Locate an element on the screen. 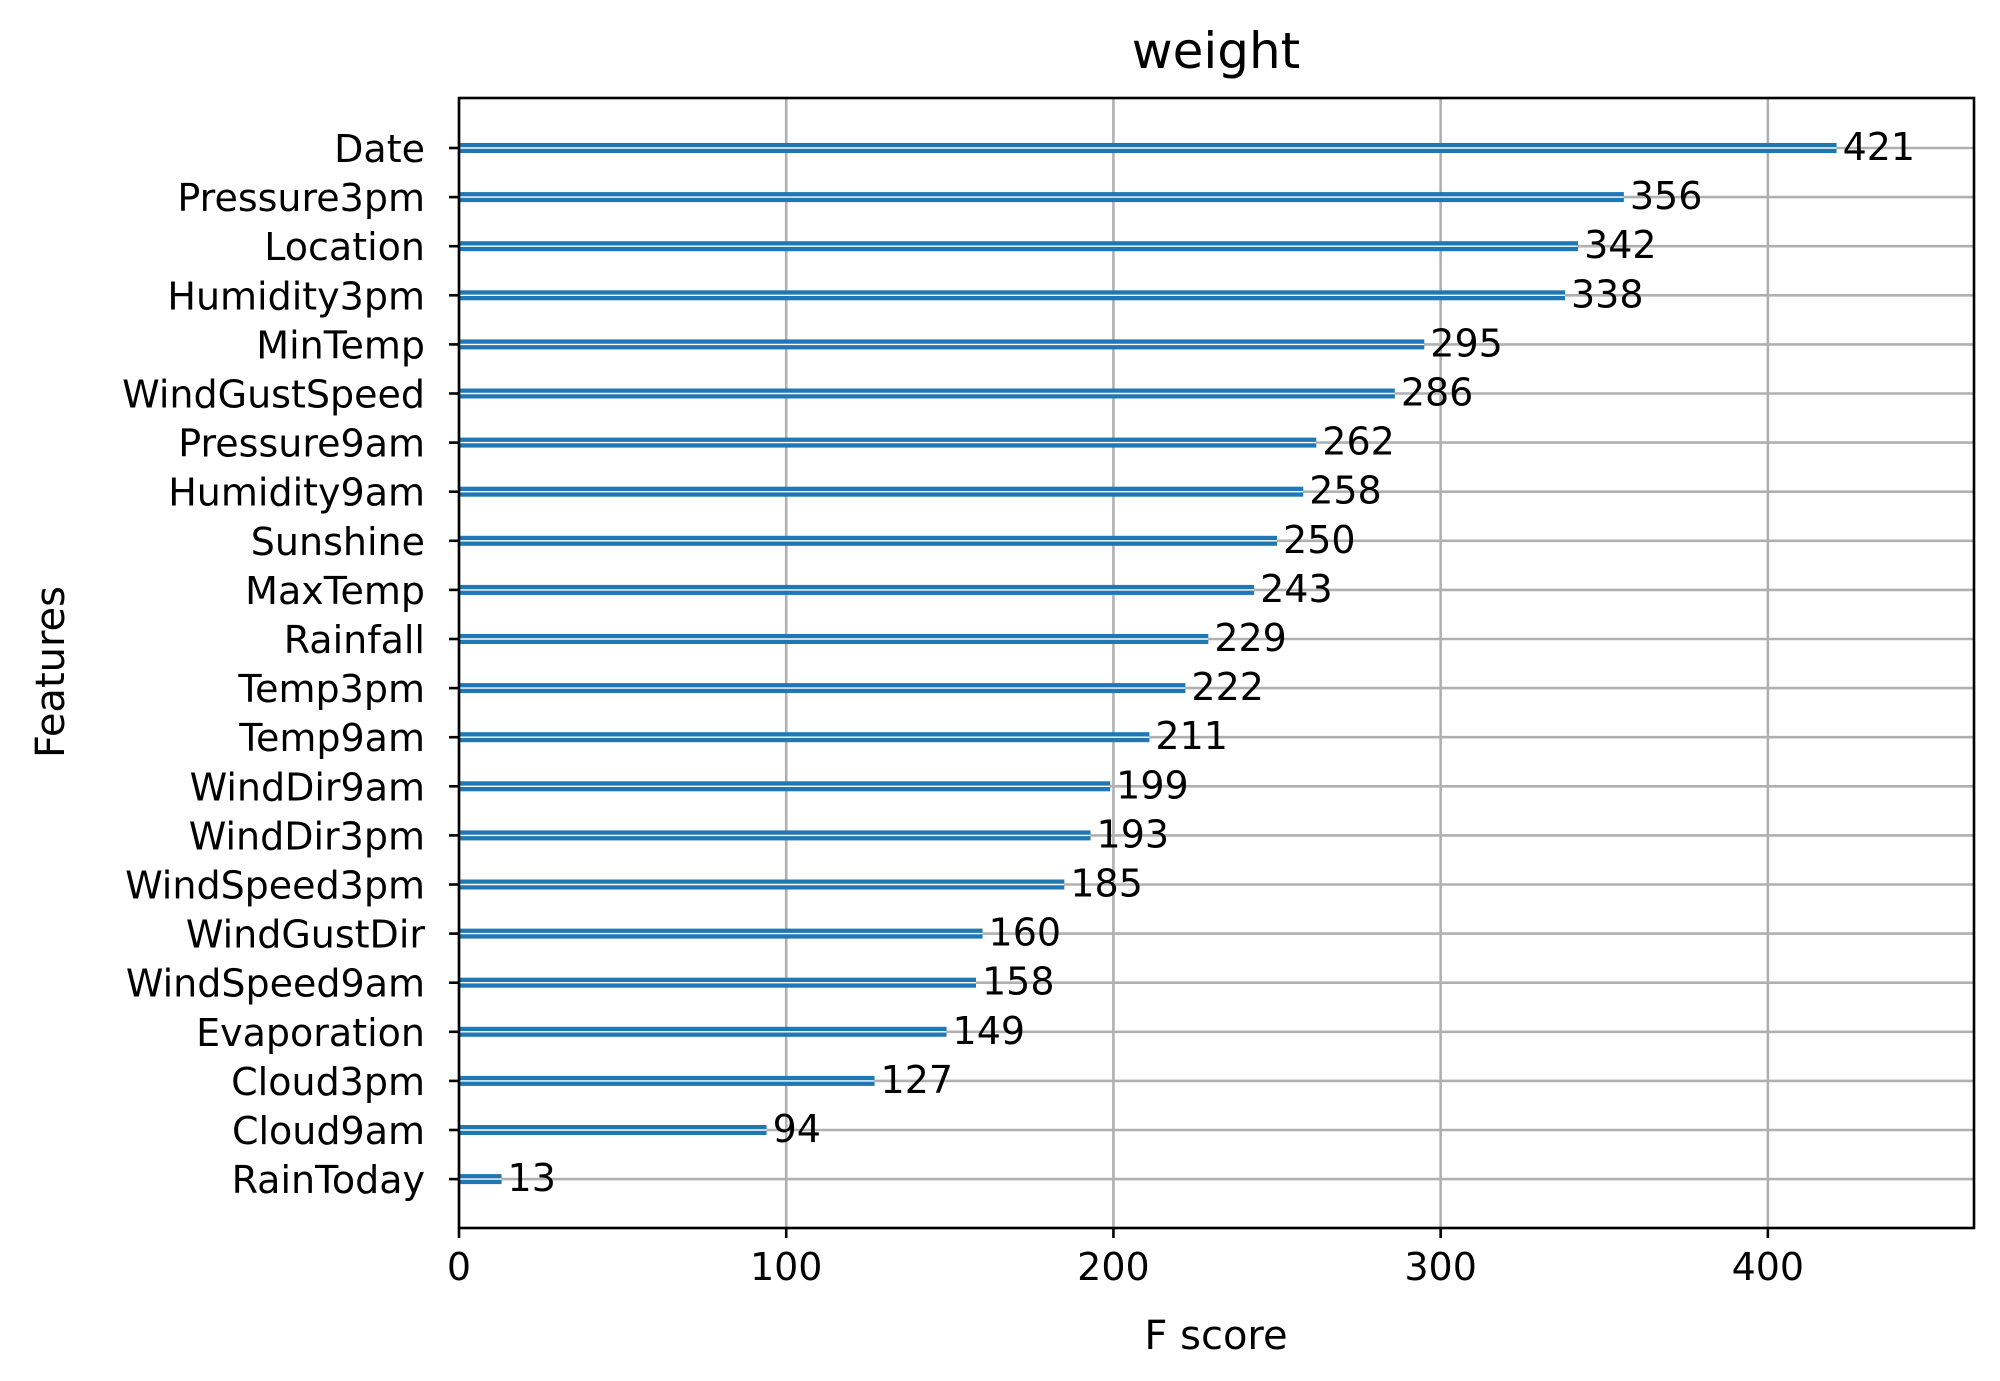  category-label: WindDir9am is located at coordinates (307, 787).